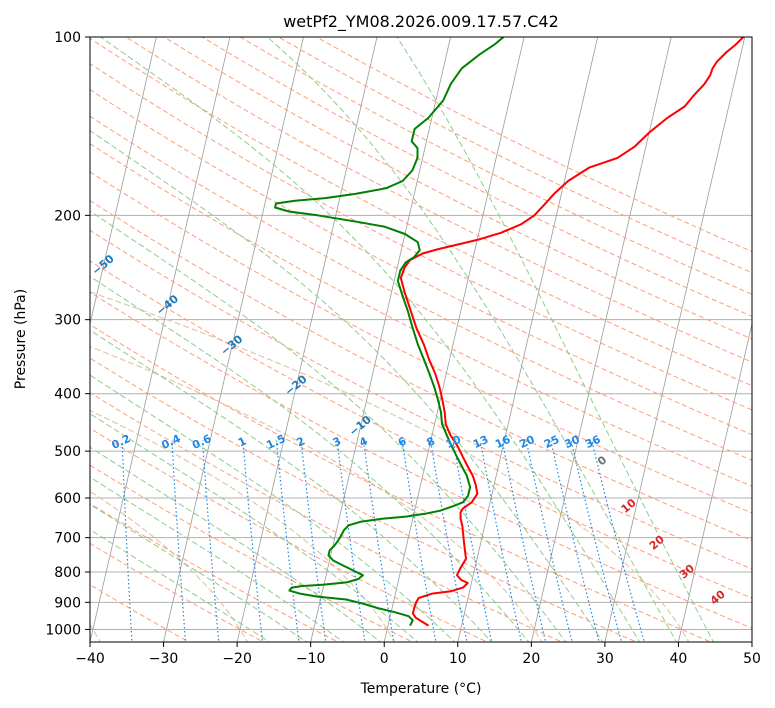 The width and height of the screenshot is (775, 708). I want to click on x-tick-label: −40, so click(90, 659).